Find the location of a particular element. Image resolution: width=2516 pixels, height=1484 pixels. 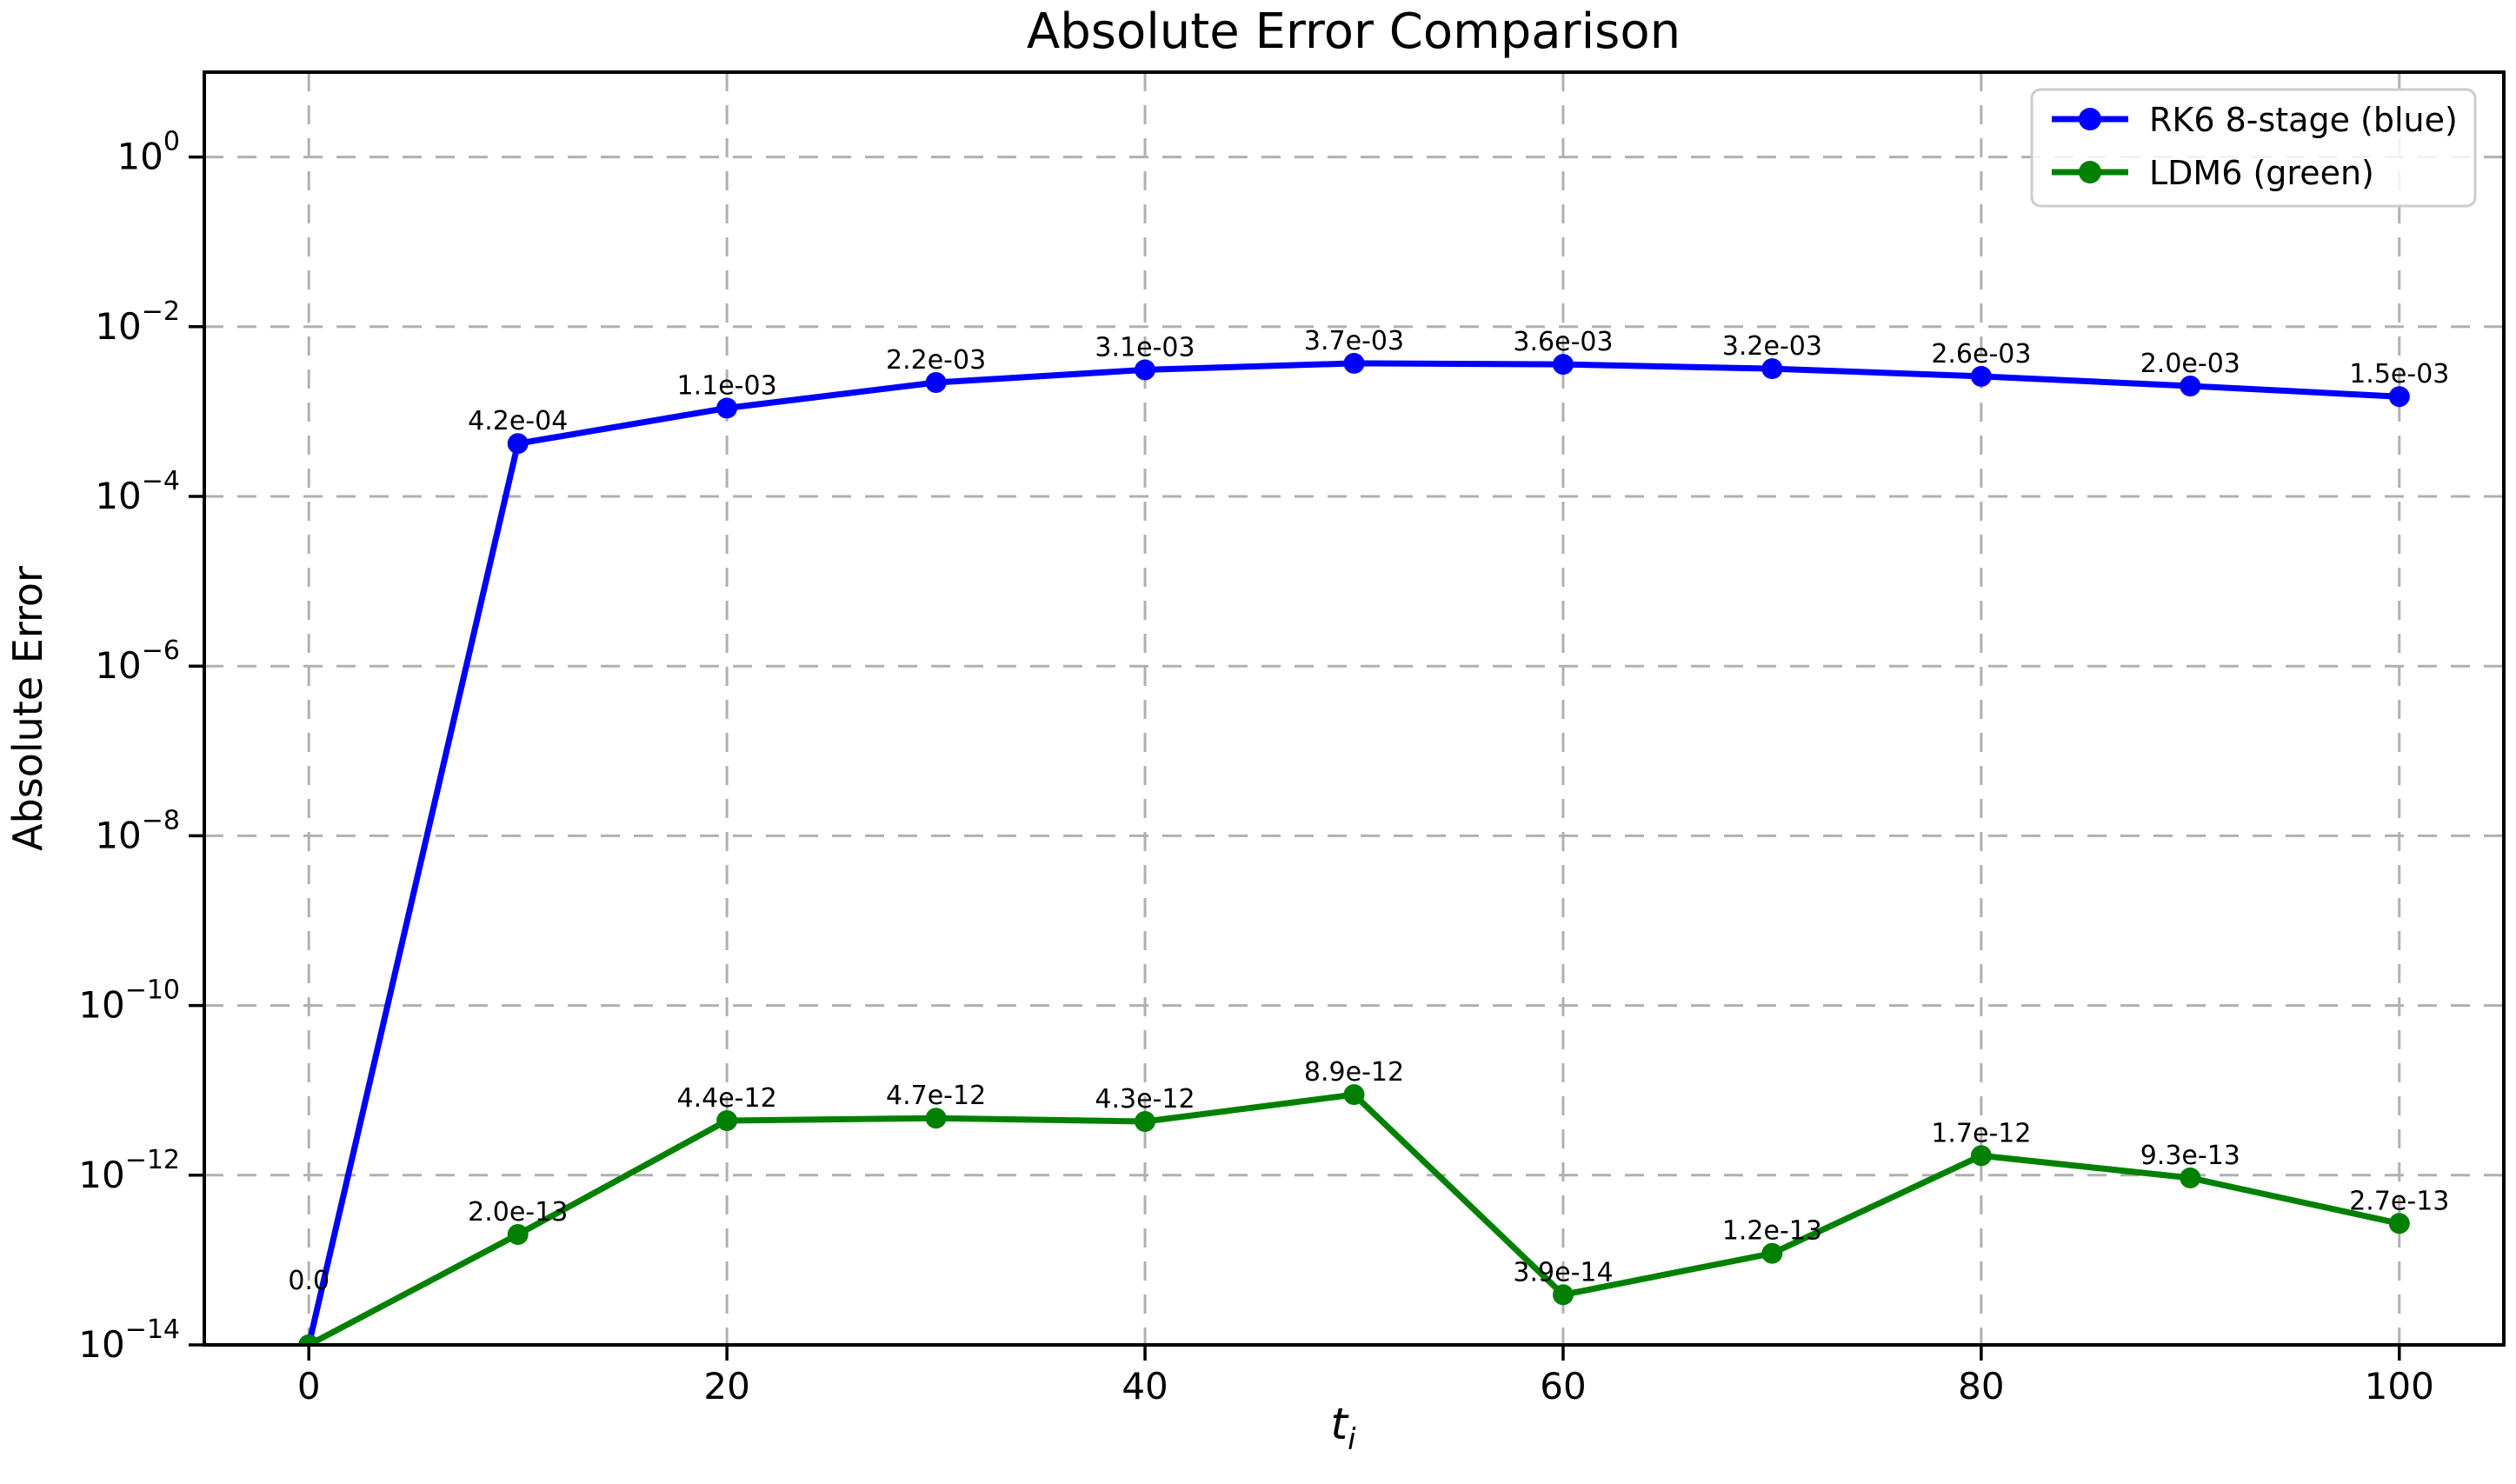

legend-box is located at coordinates (2253, 148).